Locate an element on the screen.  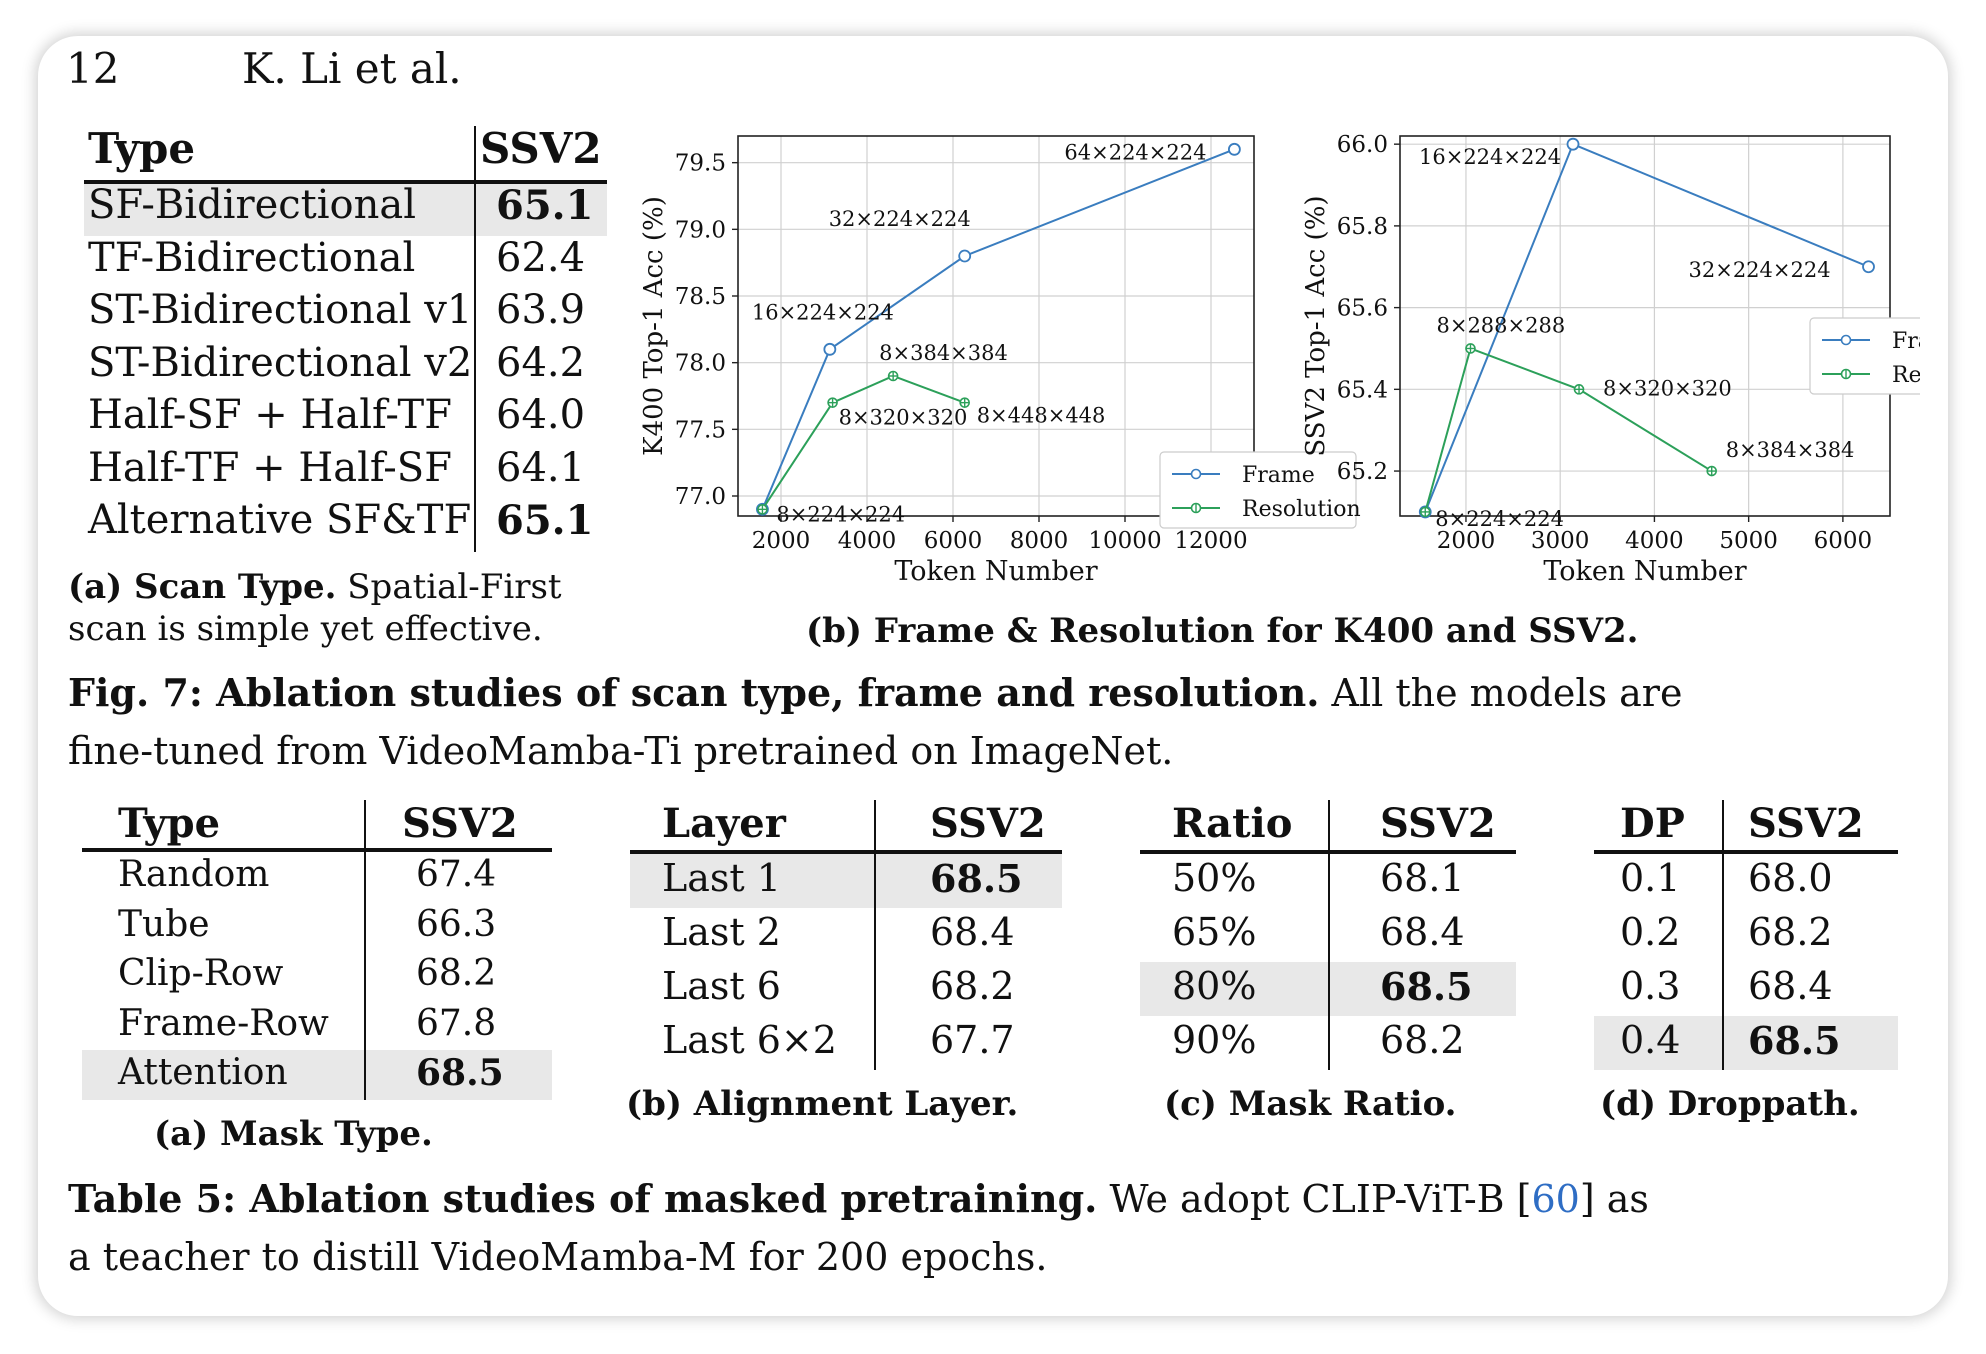
chart-ssv2 is located at coordinates (1657, 328).